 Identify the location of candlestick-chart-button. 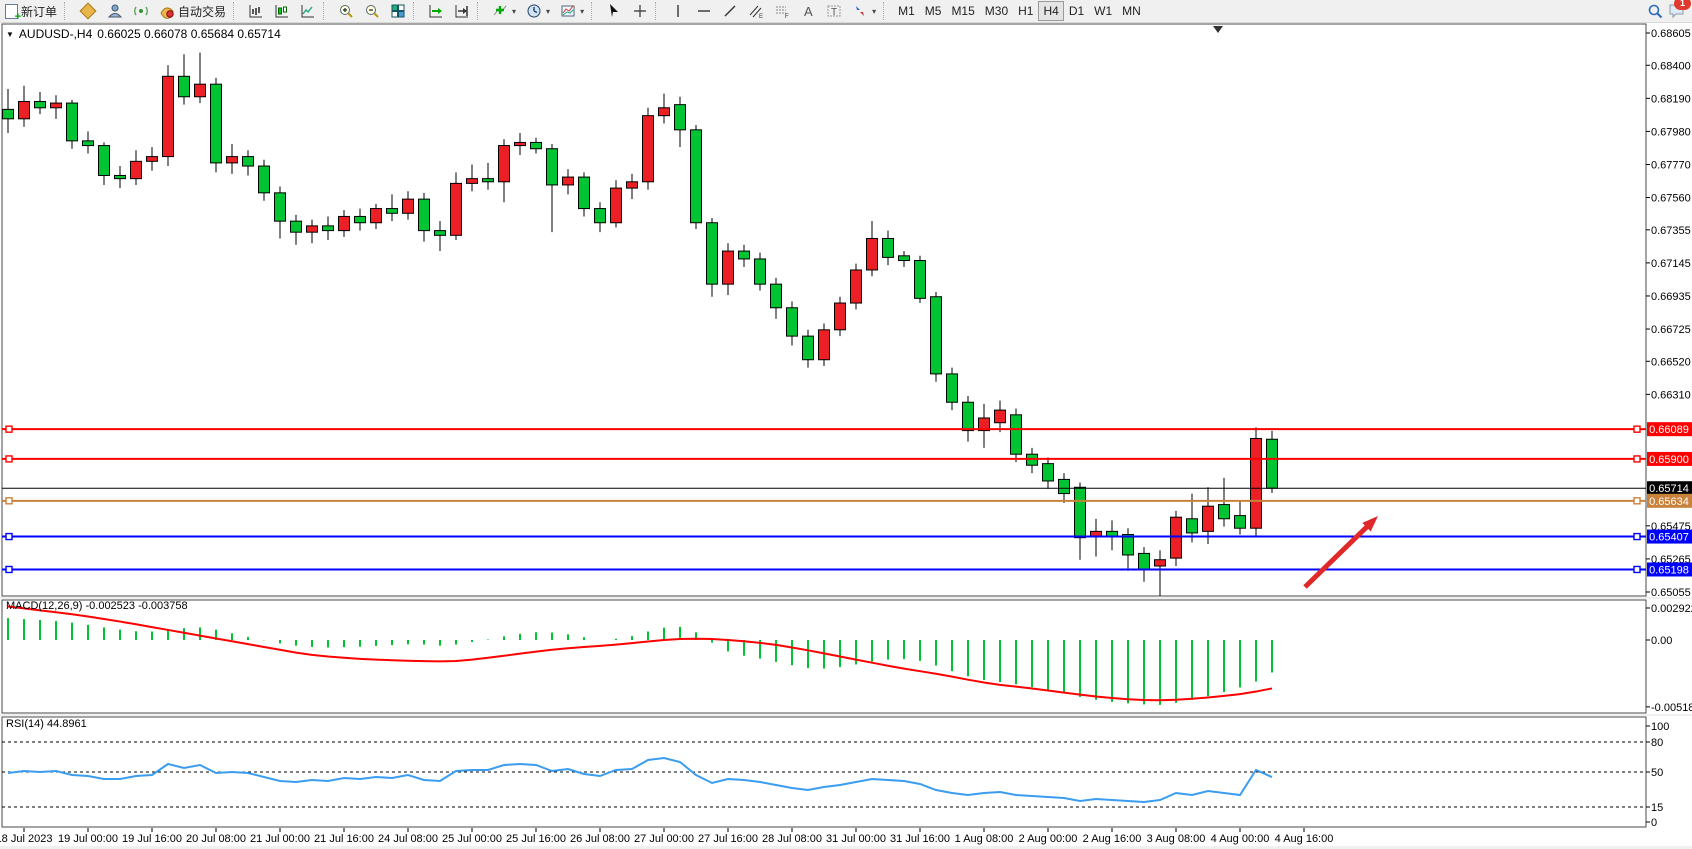
(282, 11).